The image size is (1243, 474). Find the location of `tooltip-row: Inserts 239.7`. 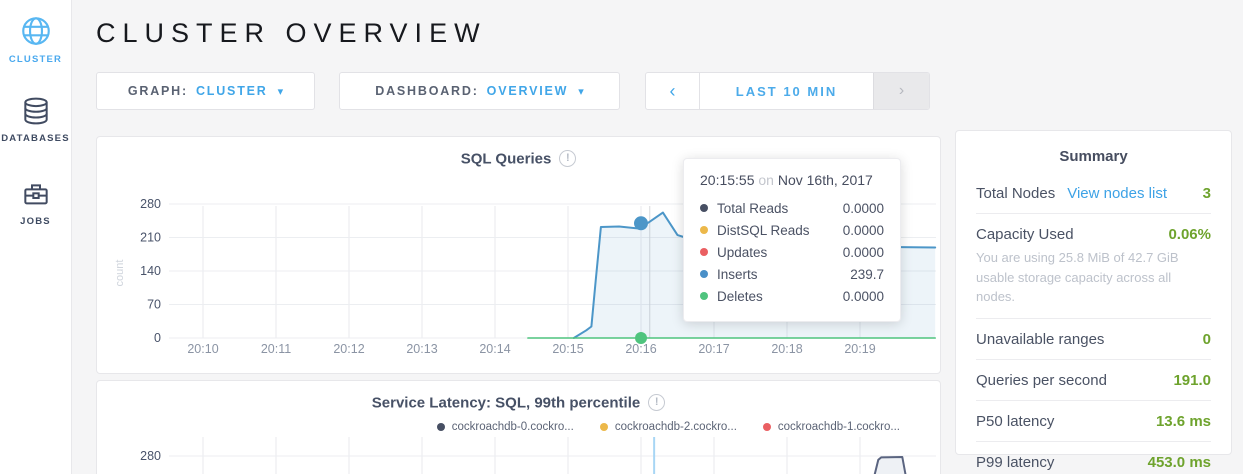

tooltip-row: Inserts 239.7 is located at coordinates (792, 274).